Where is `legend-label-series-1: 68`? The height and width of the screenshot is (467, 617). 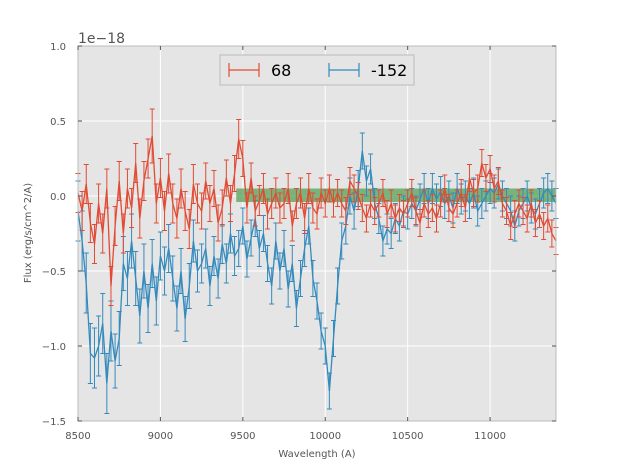 legend-label-series-1: 68 is located at coordinates (281, 70).